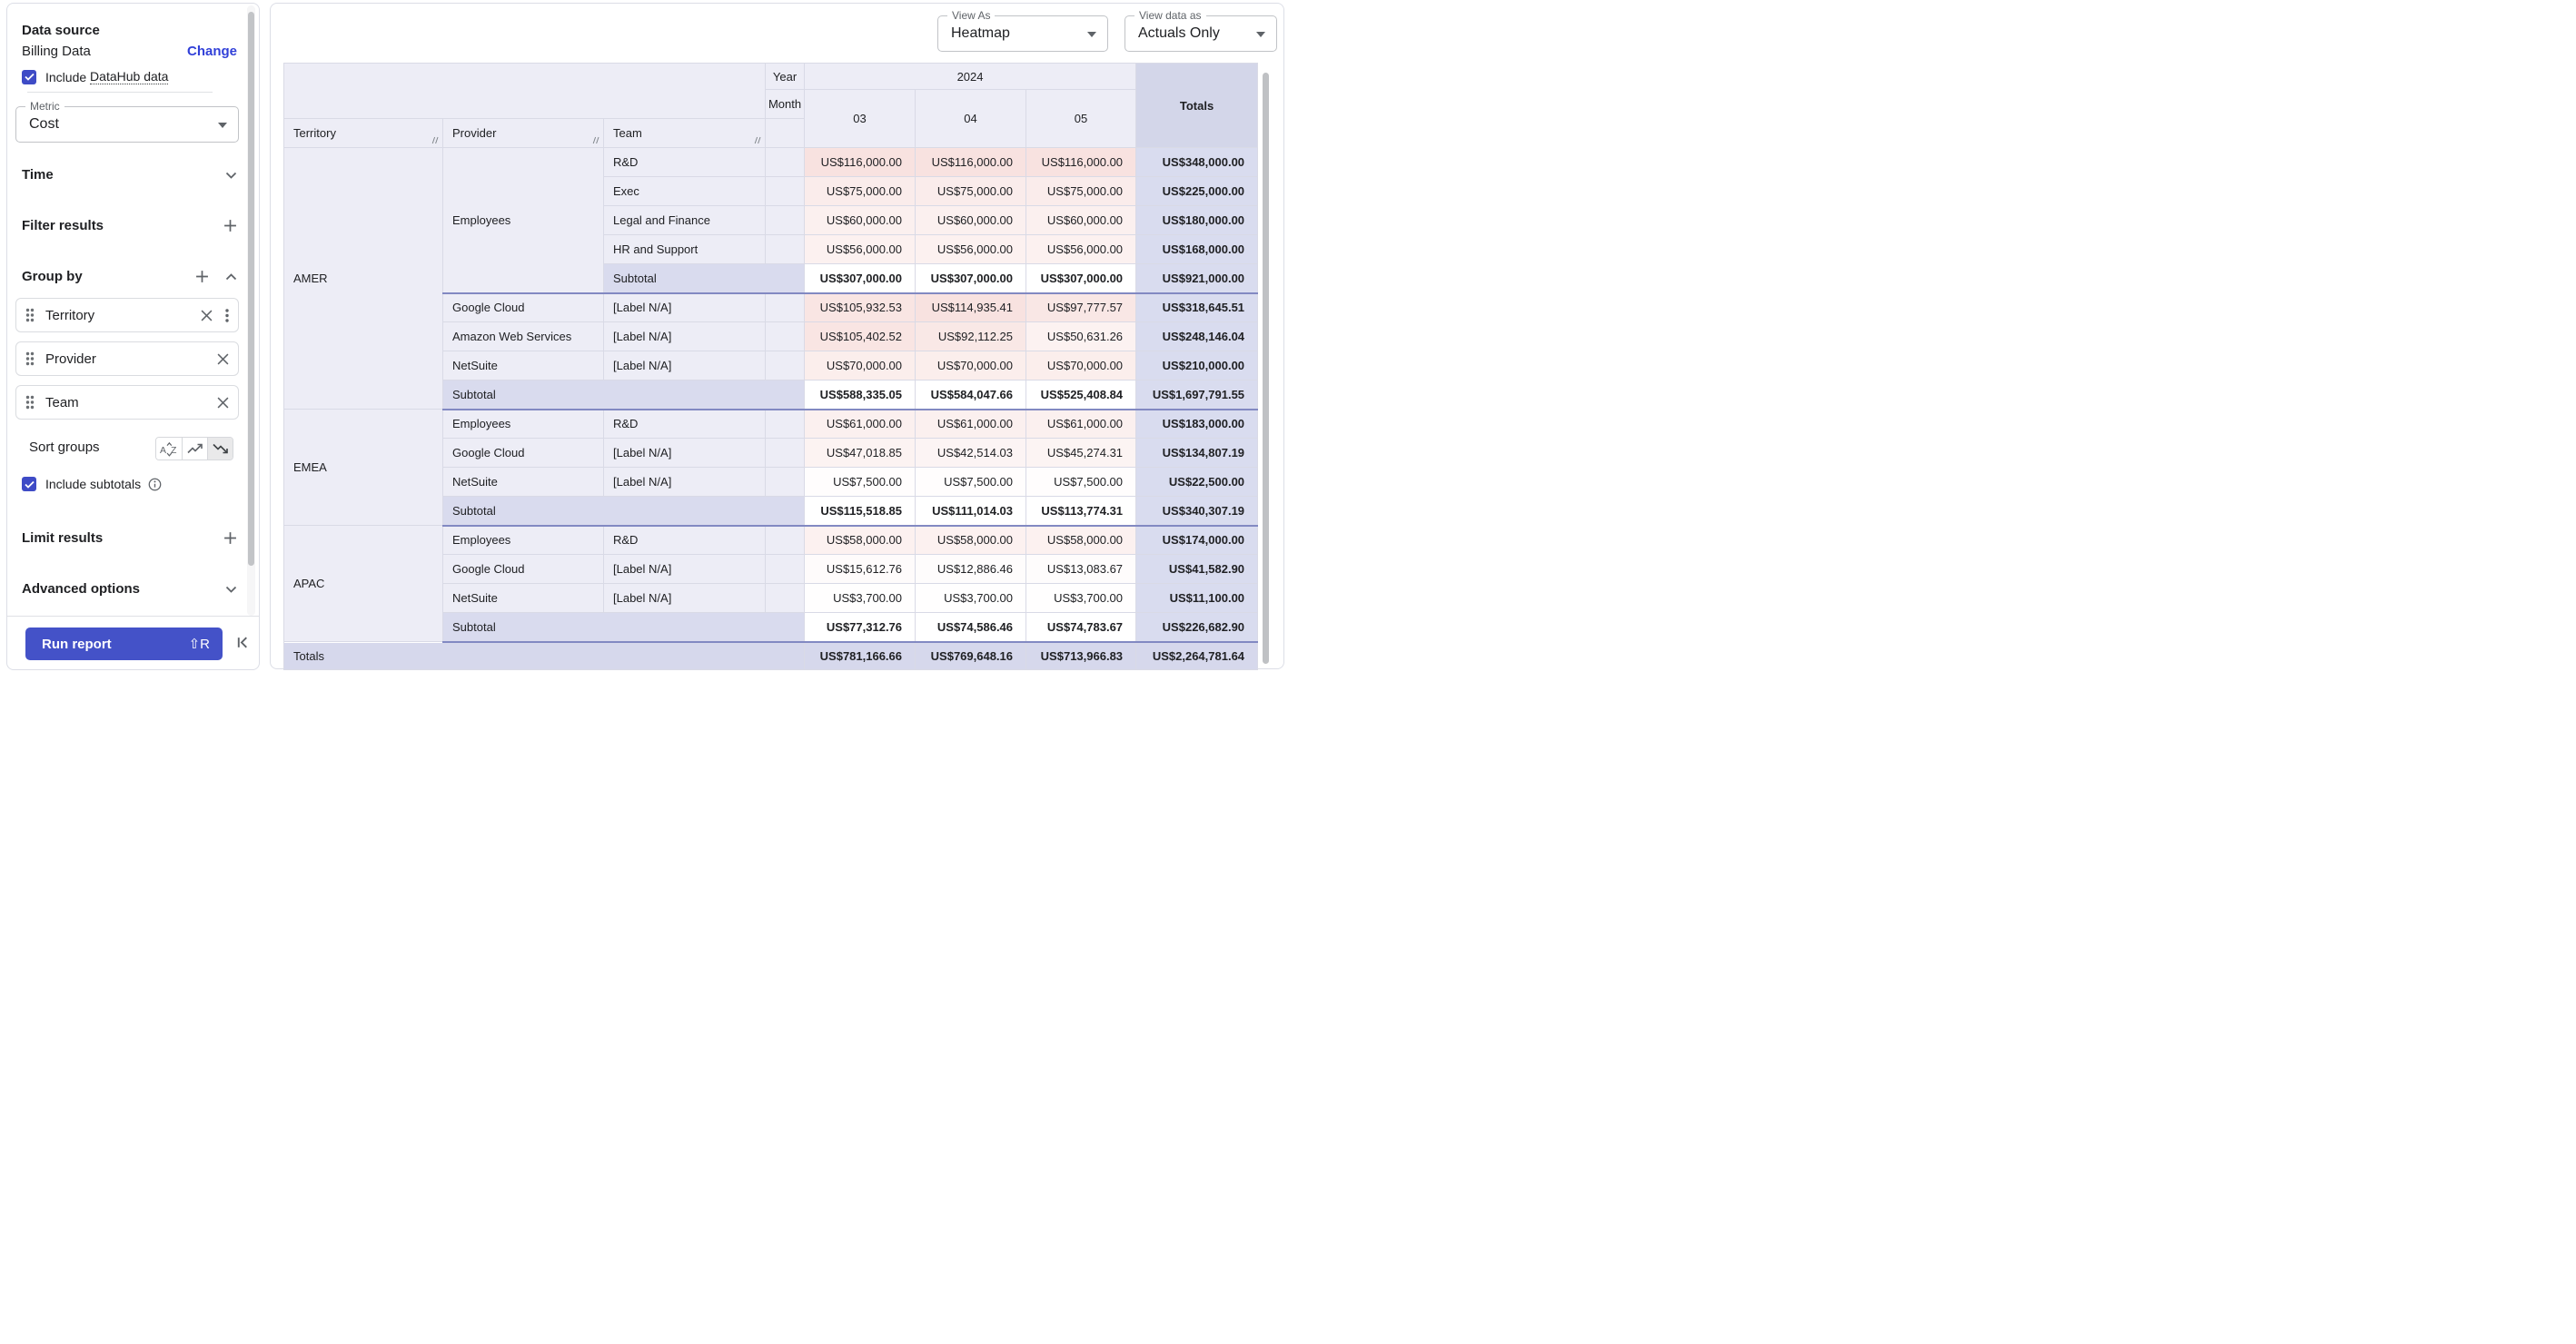 This screenshot has width=2576, height=1344. I want to click on sidebar-scrollbar-thumb, so click(251, 289).